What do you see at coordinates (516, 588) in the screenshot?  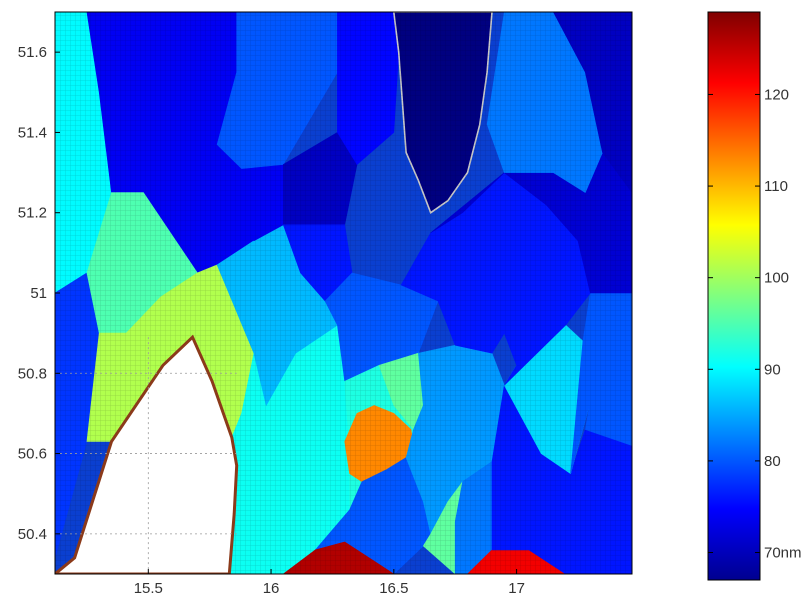 I see `x-tick-label: 17` at bounding box center [516, 588].